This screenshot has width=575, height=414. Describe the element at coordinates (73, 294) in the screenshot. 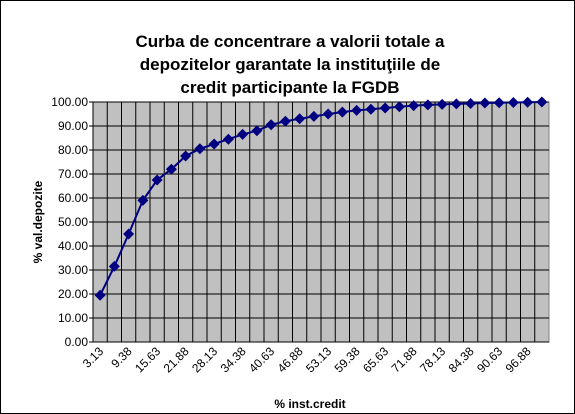

I see `y-tick-label: 20.00` at that location.